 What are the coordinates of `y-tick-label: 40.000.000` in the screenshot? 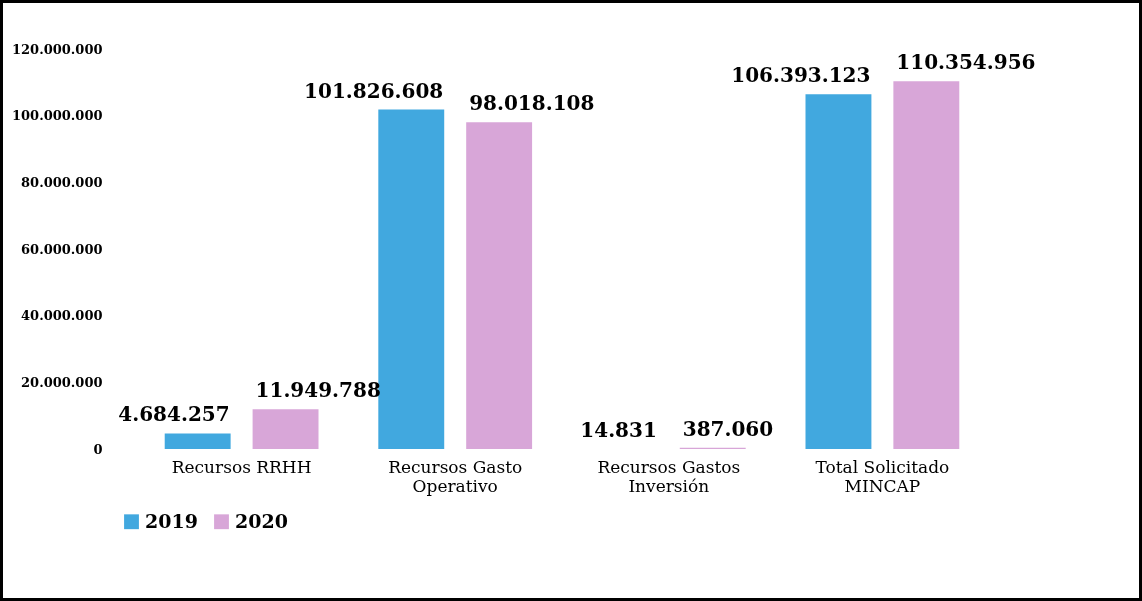 It's located at (62, 316).